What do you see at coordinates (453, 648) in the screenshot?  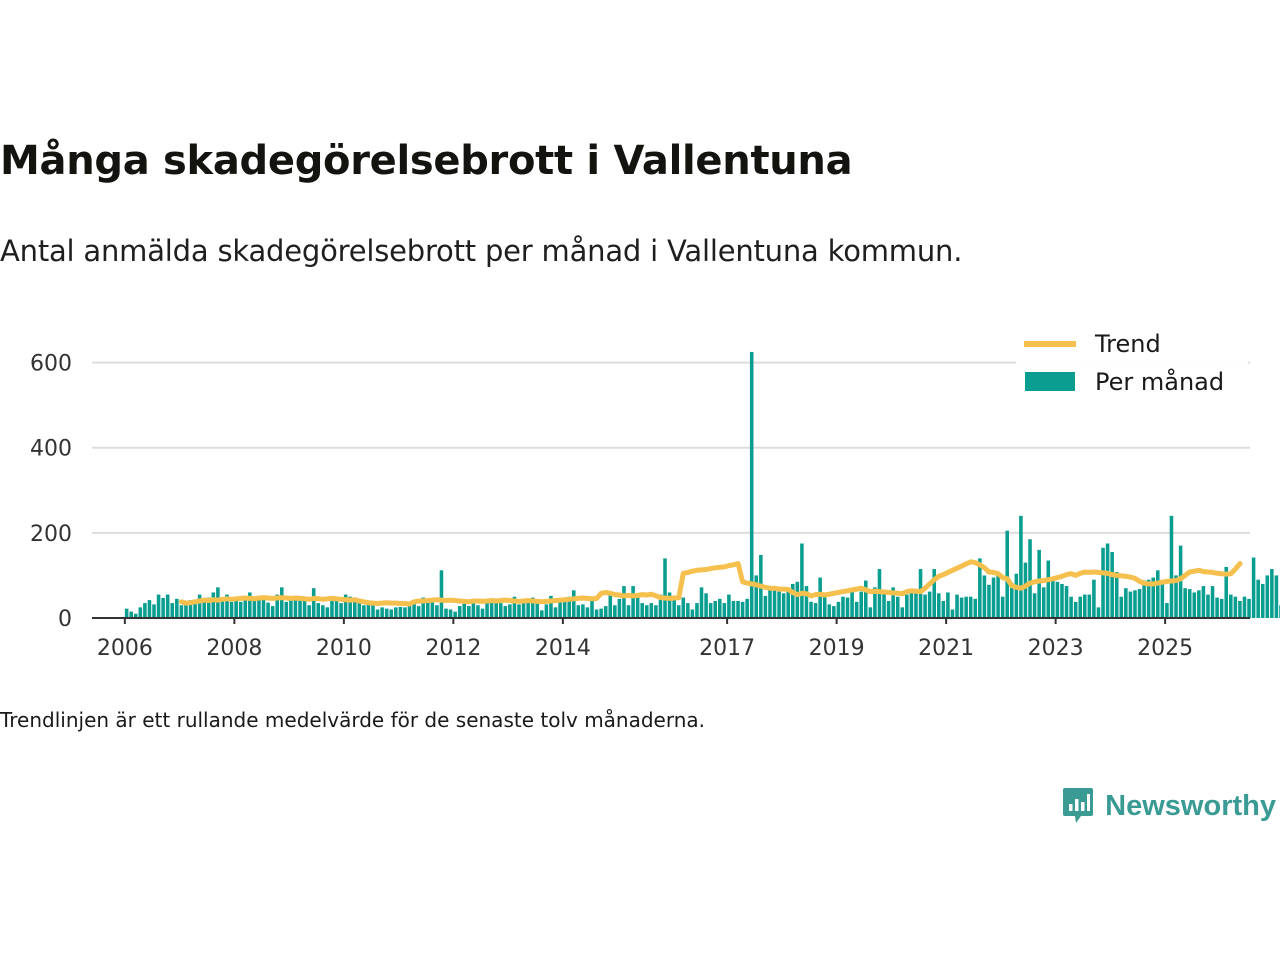 I see `x-tick-label: 2012` at bounding box center [453, 648].